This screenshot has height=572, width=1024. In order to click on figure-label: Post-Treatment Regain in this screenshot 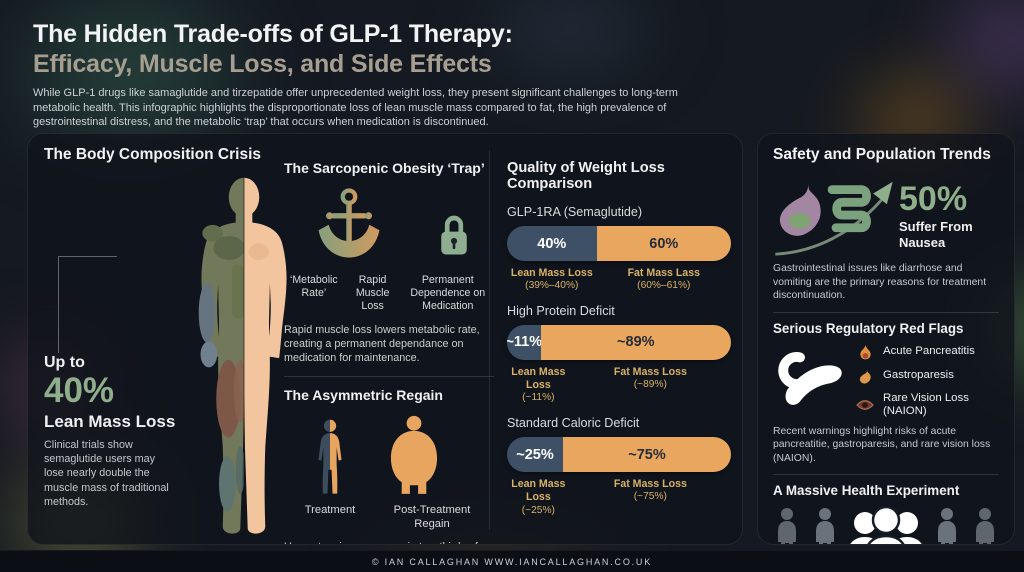, I will do `click(432, 516)`.